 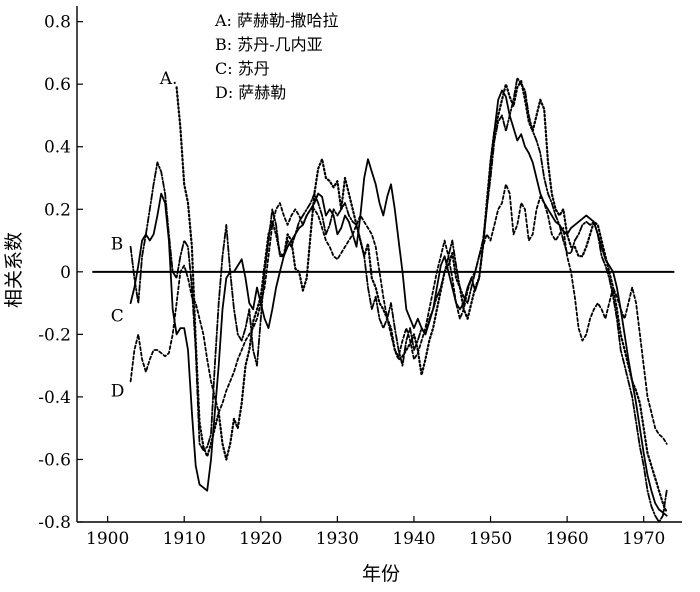 What do you see at coordinates (54, 460) in the screenshot?
I see `y-tick-label: -0.6` at bounding box center [54, 460].